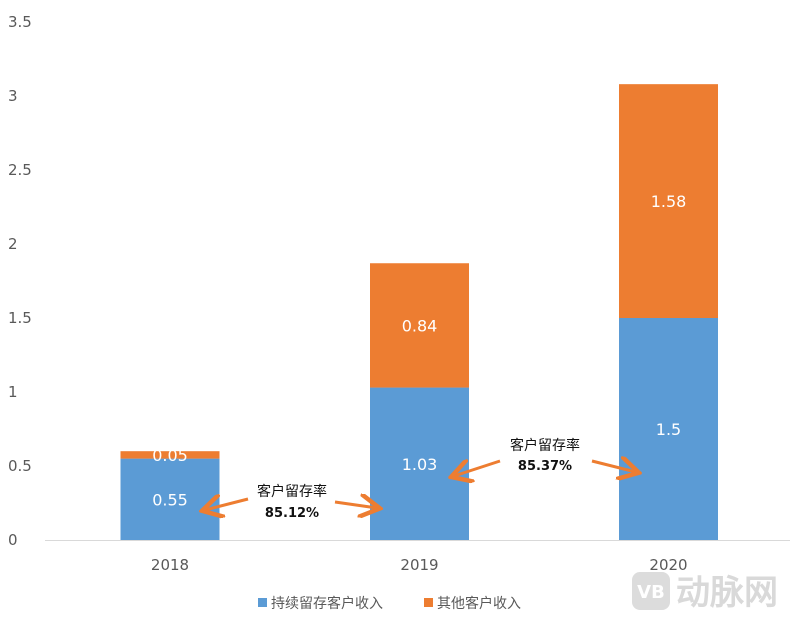 The height and width of the screenshot is (618, 800). I want to click on y-tick-label: 2, so click(13, 244).